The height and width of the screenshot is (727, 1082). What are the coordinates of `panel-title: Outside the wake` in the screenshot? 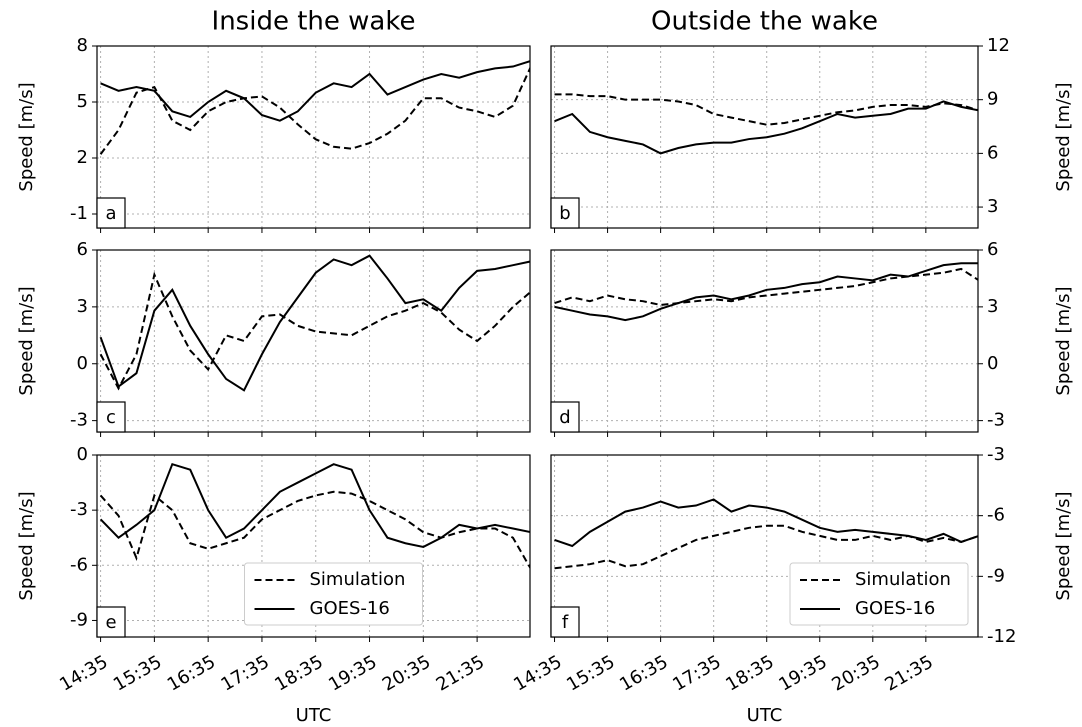 It's located at (764, 22).